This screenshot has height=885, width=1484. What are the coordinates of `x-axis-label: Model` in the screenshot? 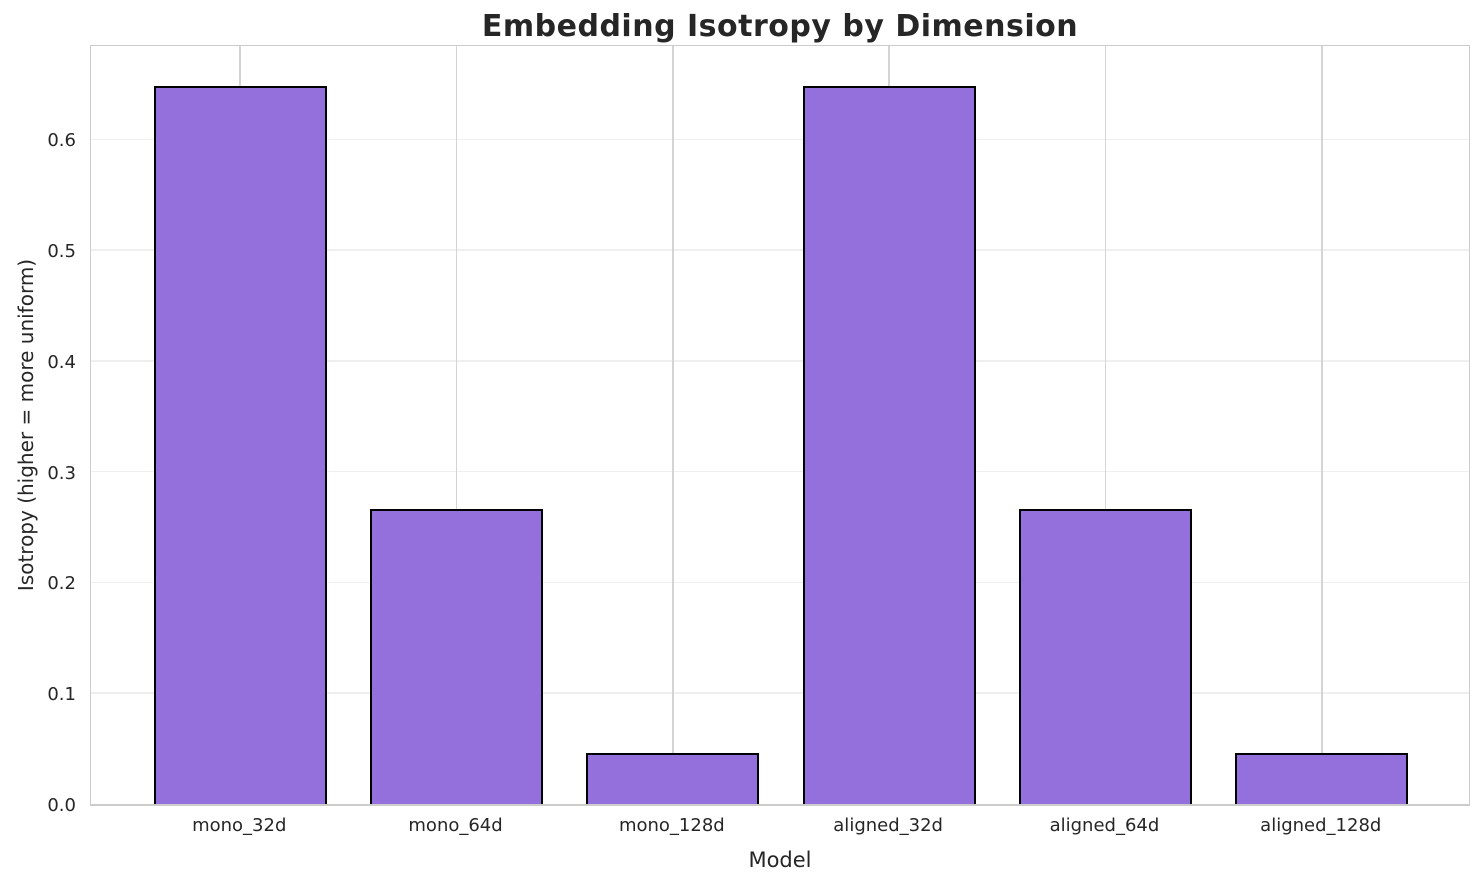 It's located at (780, 860).